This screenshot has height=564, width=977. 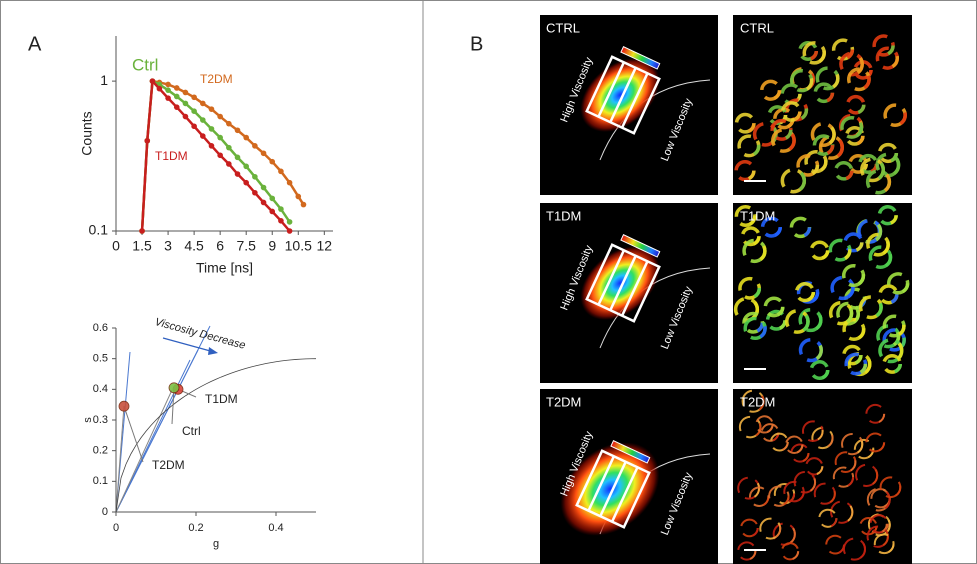 What do you see at coordinates (87, 133) in the screenshot?
I see `y-axis-label: Counts` at bounding box center [87, 133].